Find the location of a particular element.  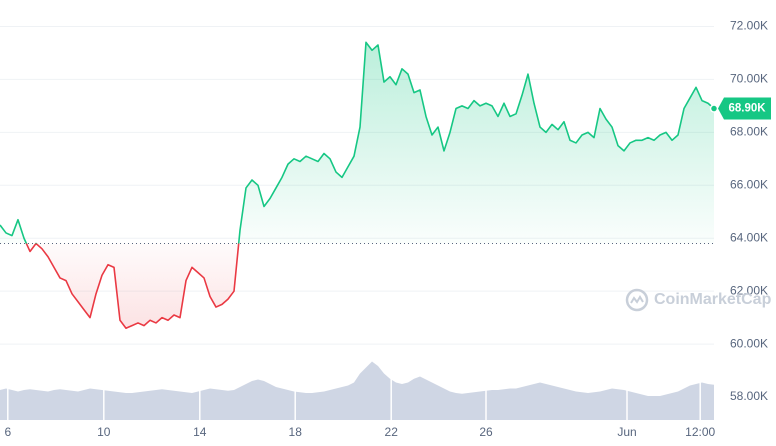

y-tick-label: 68.00K is located at coordinates (749, 132).